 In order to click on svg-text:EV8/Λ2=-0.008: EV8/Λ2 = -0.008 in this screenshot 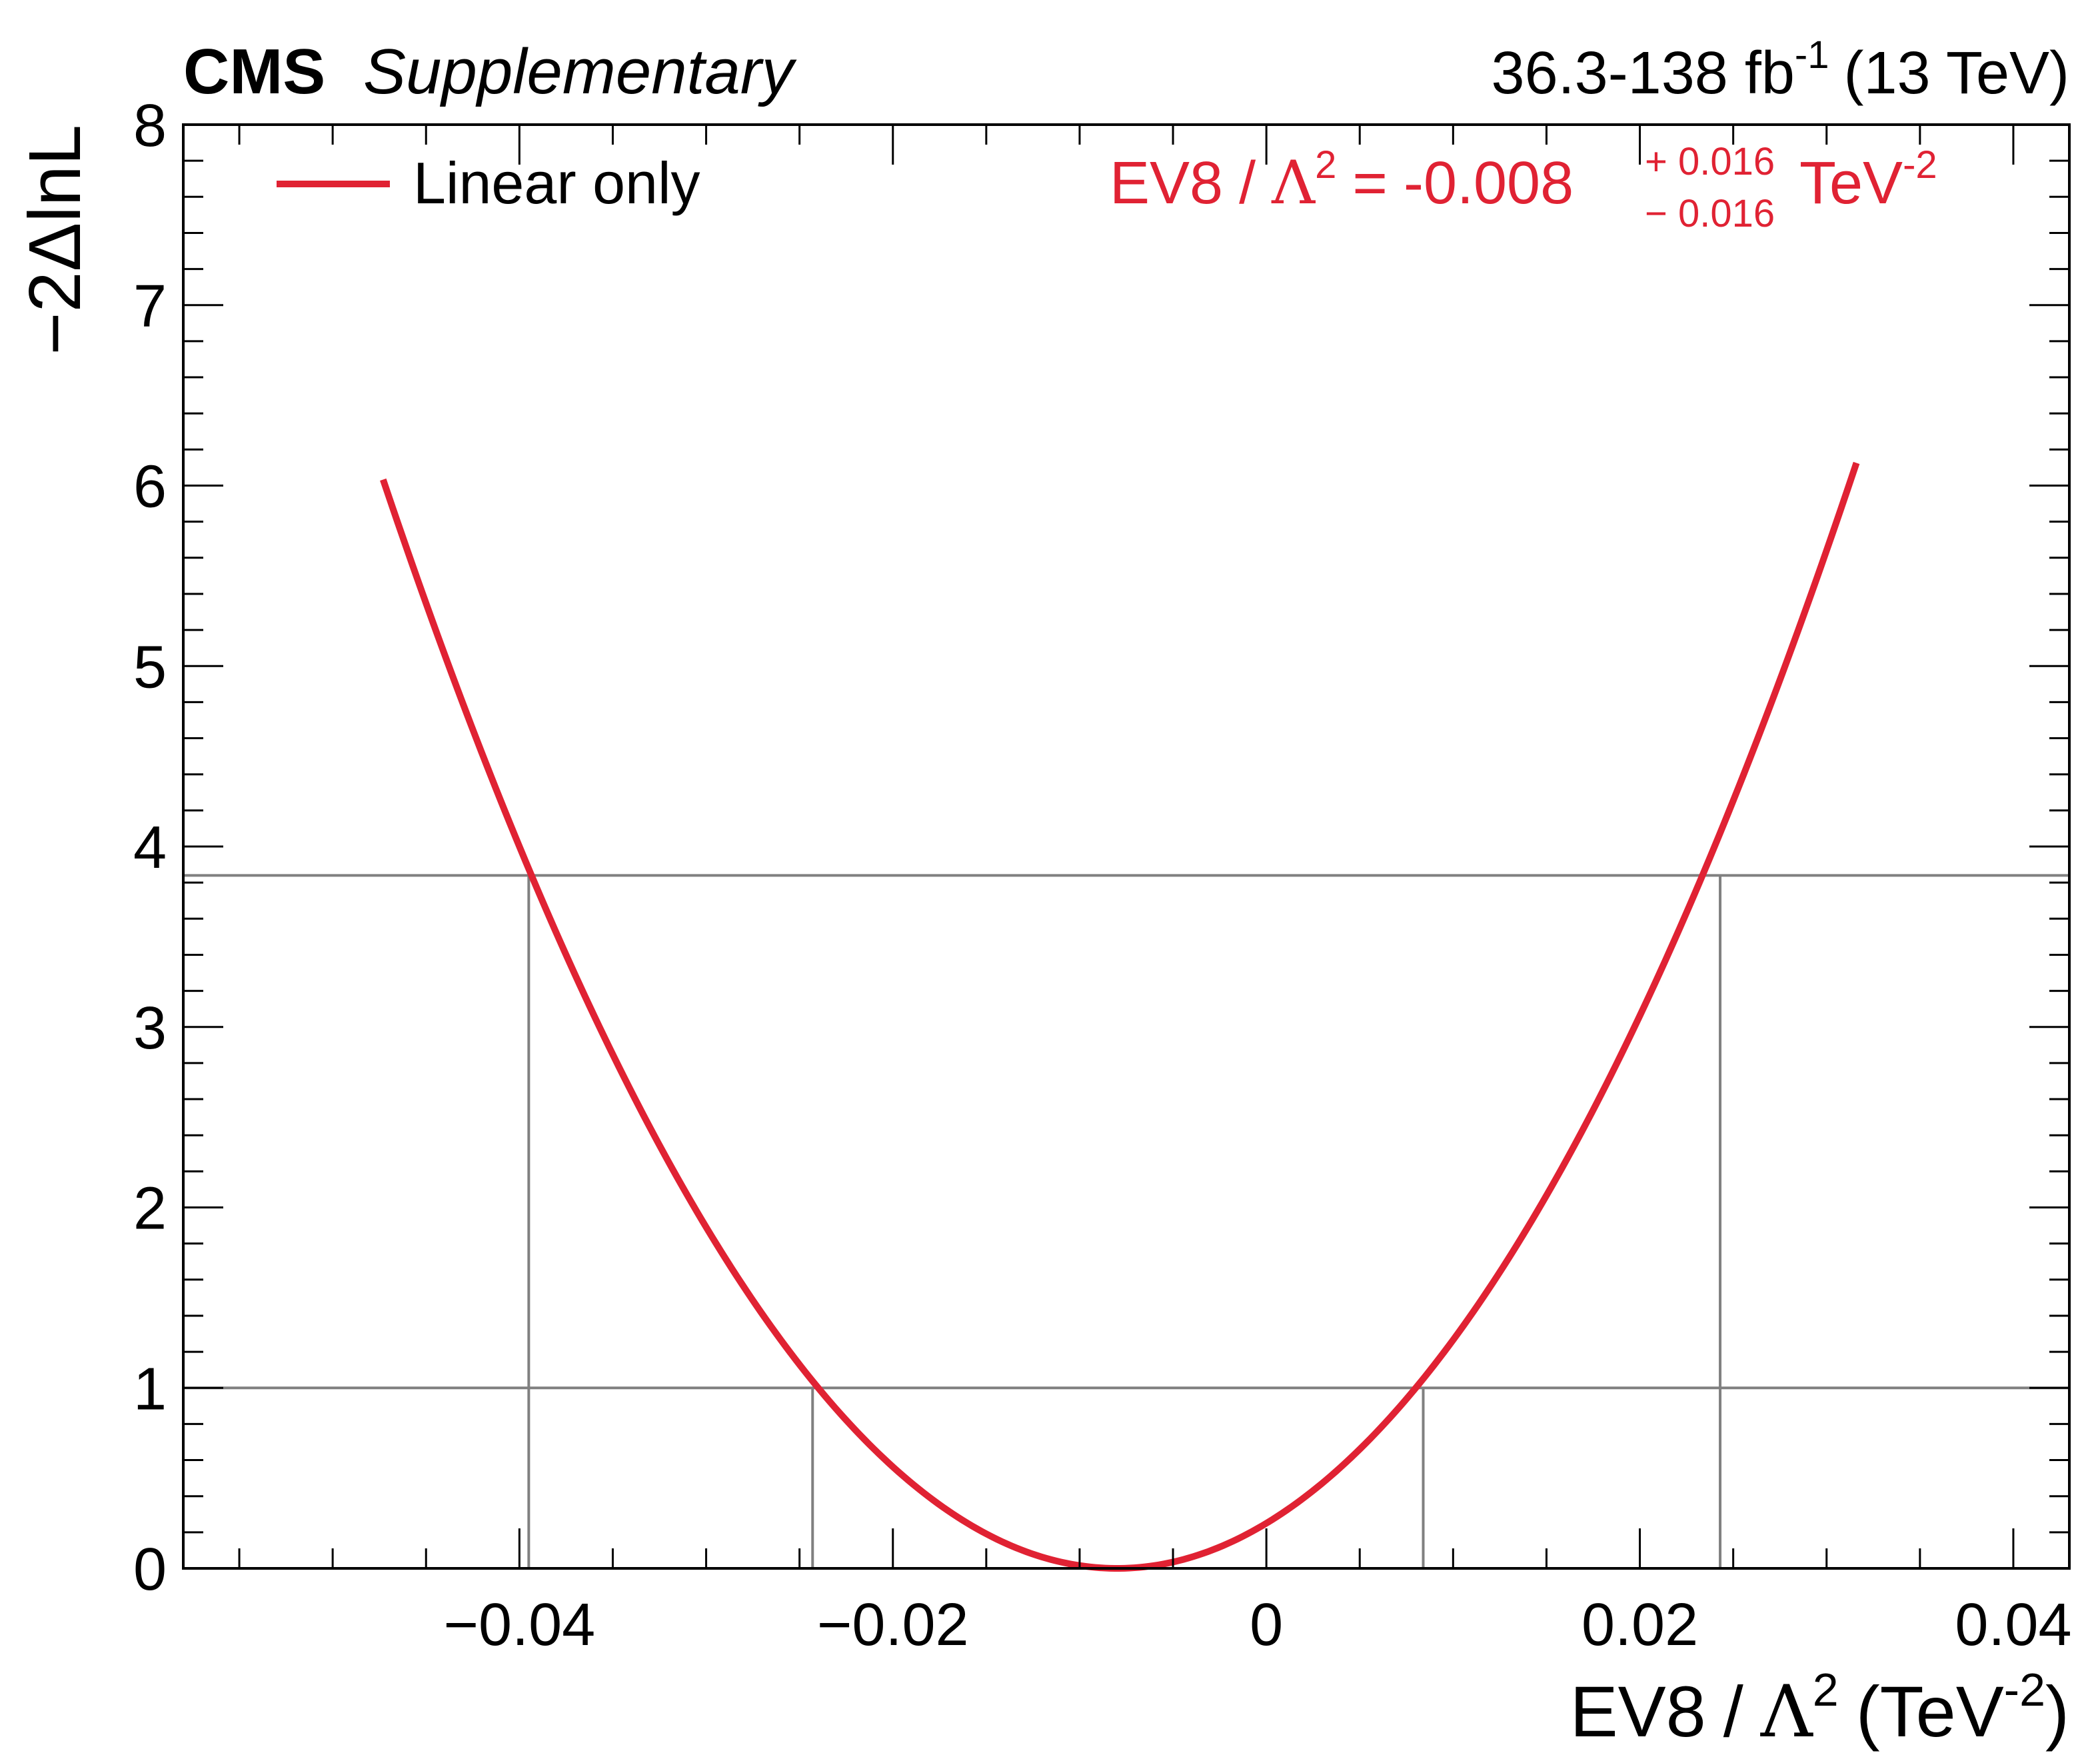, I will do `click(1342, 180)`.